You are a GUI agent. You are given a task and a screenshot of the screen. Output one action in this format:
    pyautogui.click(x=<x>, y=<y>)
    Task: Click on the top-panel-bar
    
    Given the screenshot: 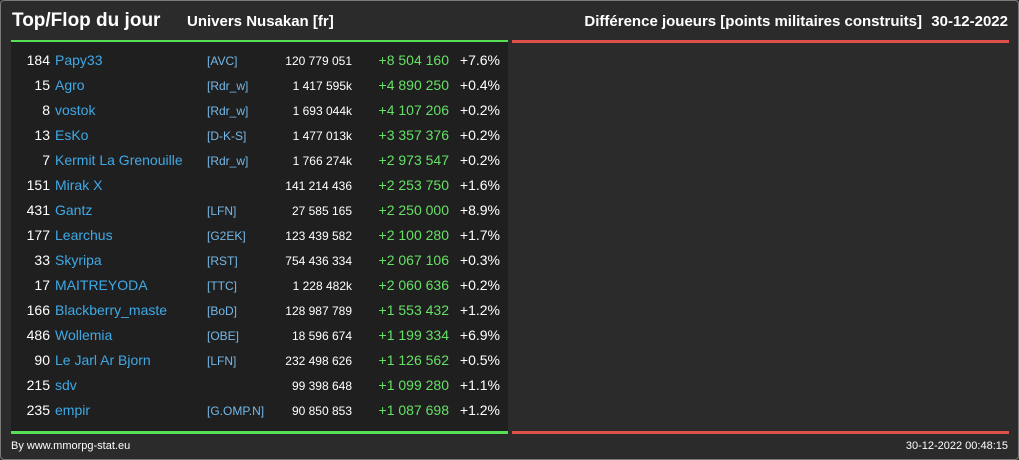 What is the action you would take?
    pyautogui.click(x=259, y=41)
    